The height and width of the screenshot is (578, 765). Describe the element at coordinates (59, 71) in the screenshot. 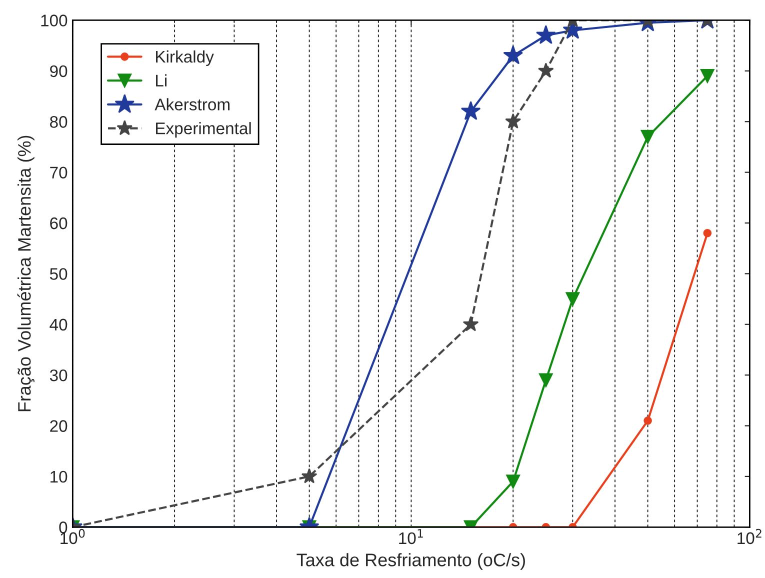

I see `y-tick-label: 90` at that location.